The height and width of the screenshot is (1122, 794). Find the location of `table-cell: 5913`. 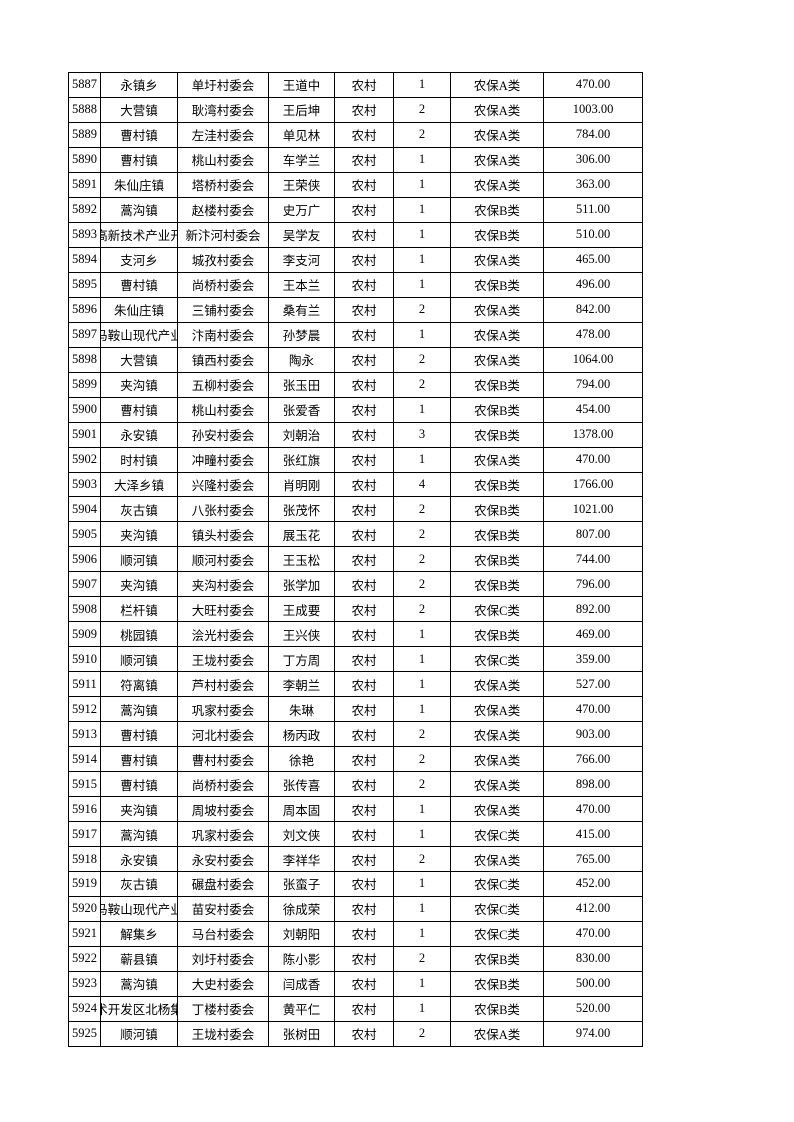

table-cell: 5913 is located at coordinates (84, 734).